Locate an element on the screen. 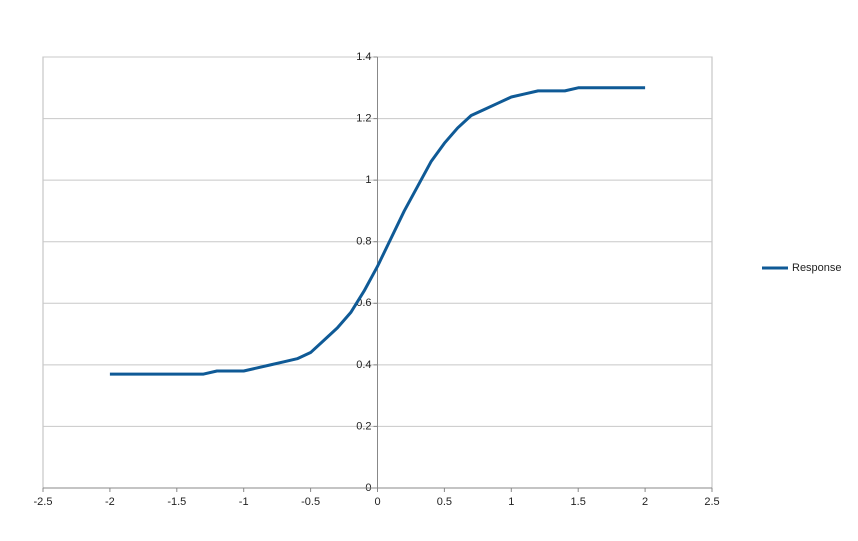  x-tick-label: -2 is located at coordinates (110, 502).